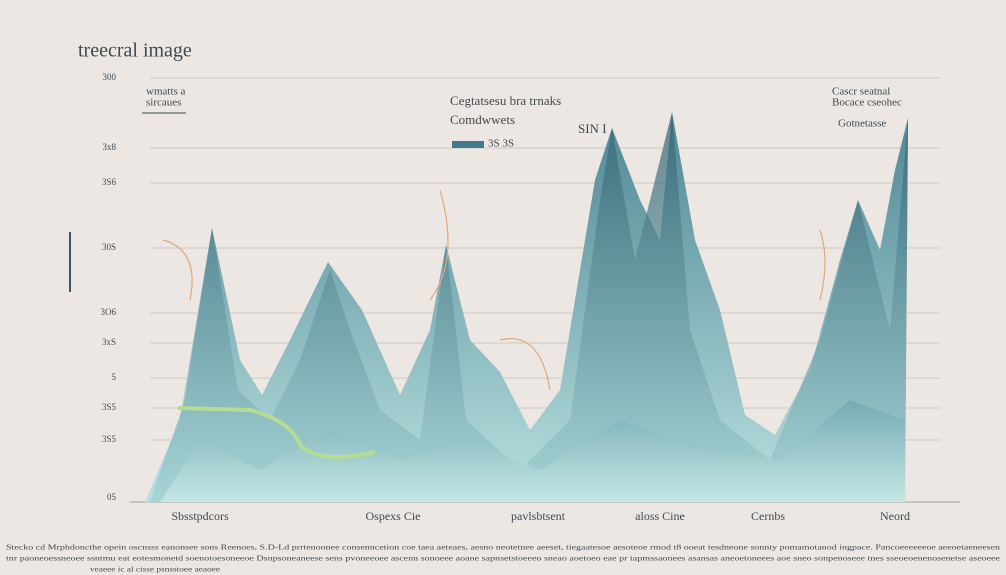 The height and width of the screenshot is (575, 1006). Describe the element at coordinates (895, 516) in the screenshot. I see `x-label: Neord` at that location.